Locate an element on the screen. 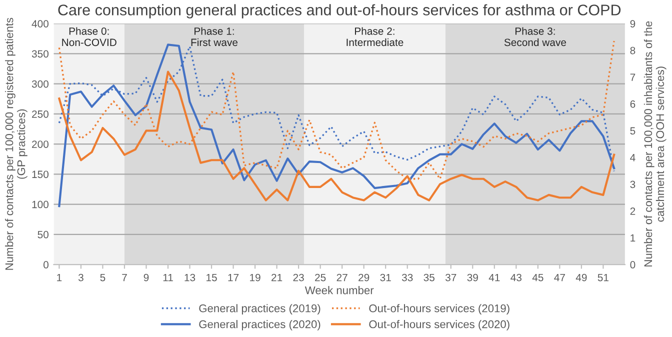 This screenshot has width=672, height=337. y2-tick-label: 1 is located at coordinates (633, 238).